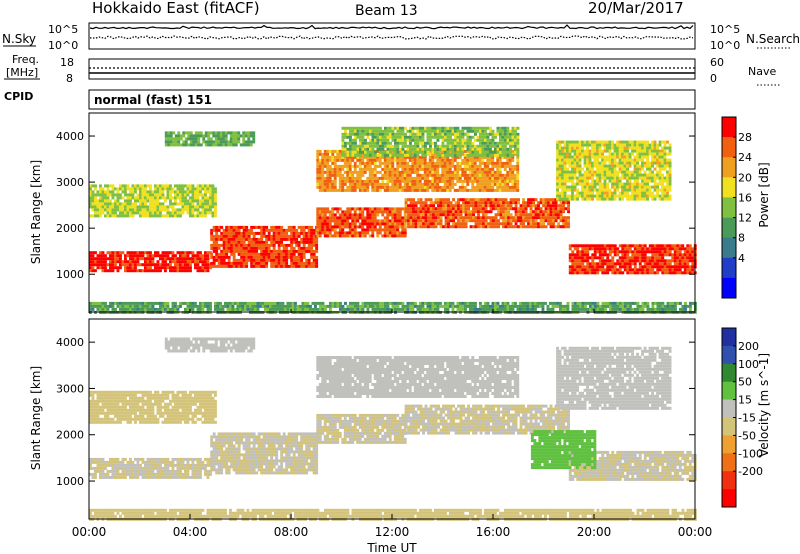 The height and width of the screenshot is (554, 800). Describe the element at coordinates (725, 45) in the screenshot. I see `noise-right-tick-bottom: 10^0` at that location.